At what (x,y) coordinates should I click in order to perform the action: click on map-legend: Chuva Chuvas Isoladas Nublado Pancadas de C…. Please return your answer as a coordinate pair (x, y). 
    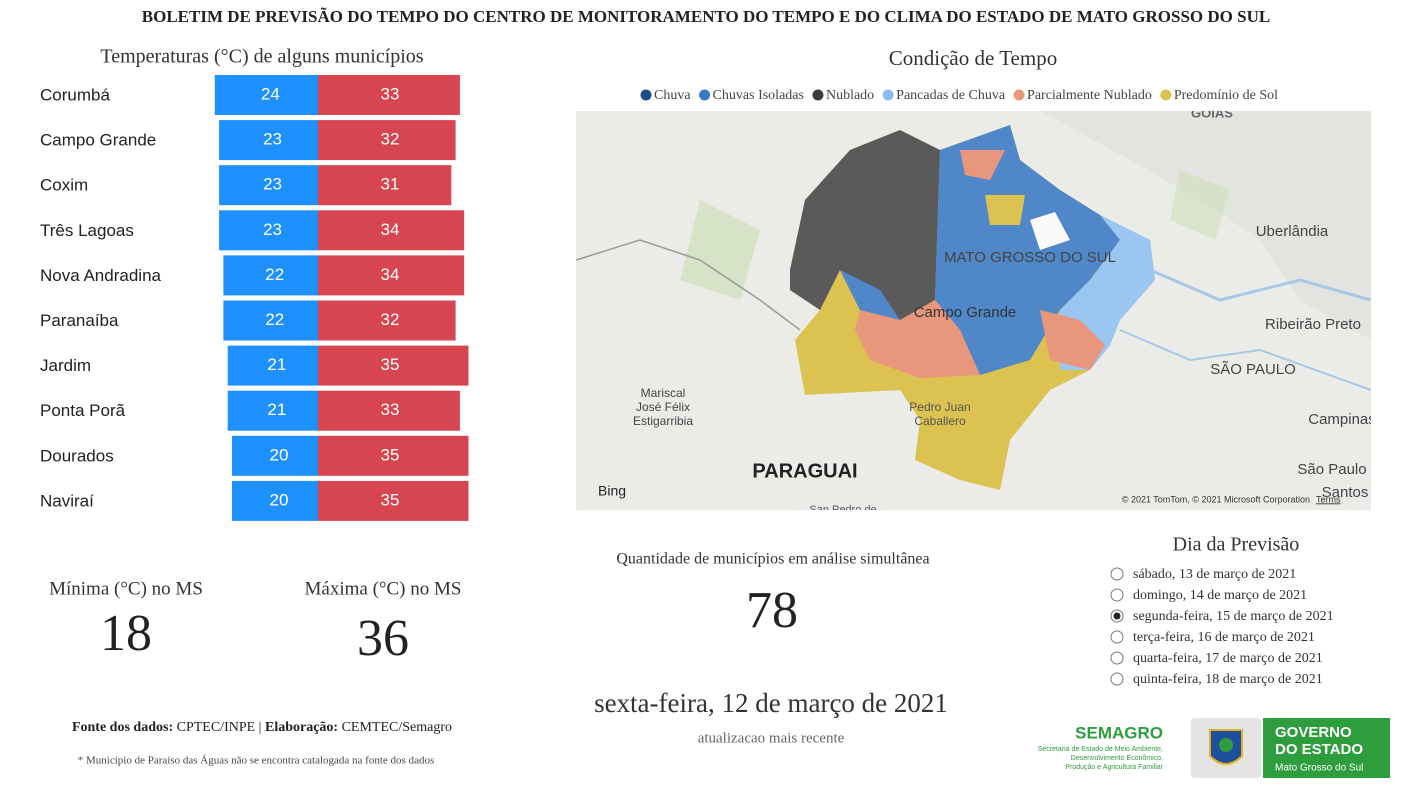
    Looking at the image, I should click on (959, 95).